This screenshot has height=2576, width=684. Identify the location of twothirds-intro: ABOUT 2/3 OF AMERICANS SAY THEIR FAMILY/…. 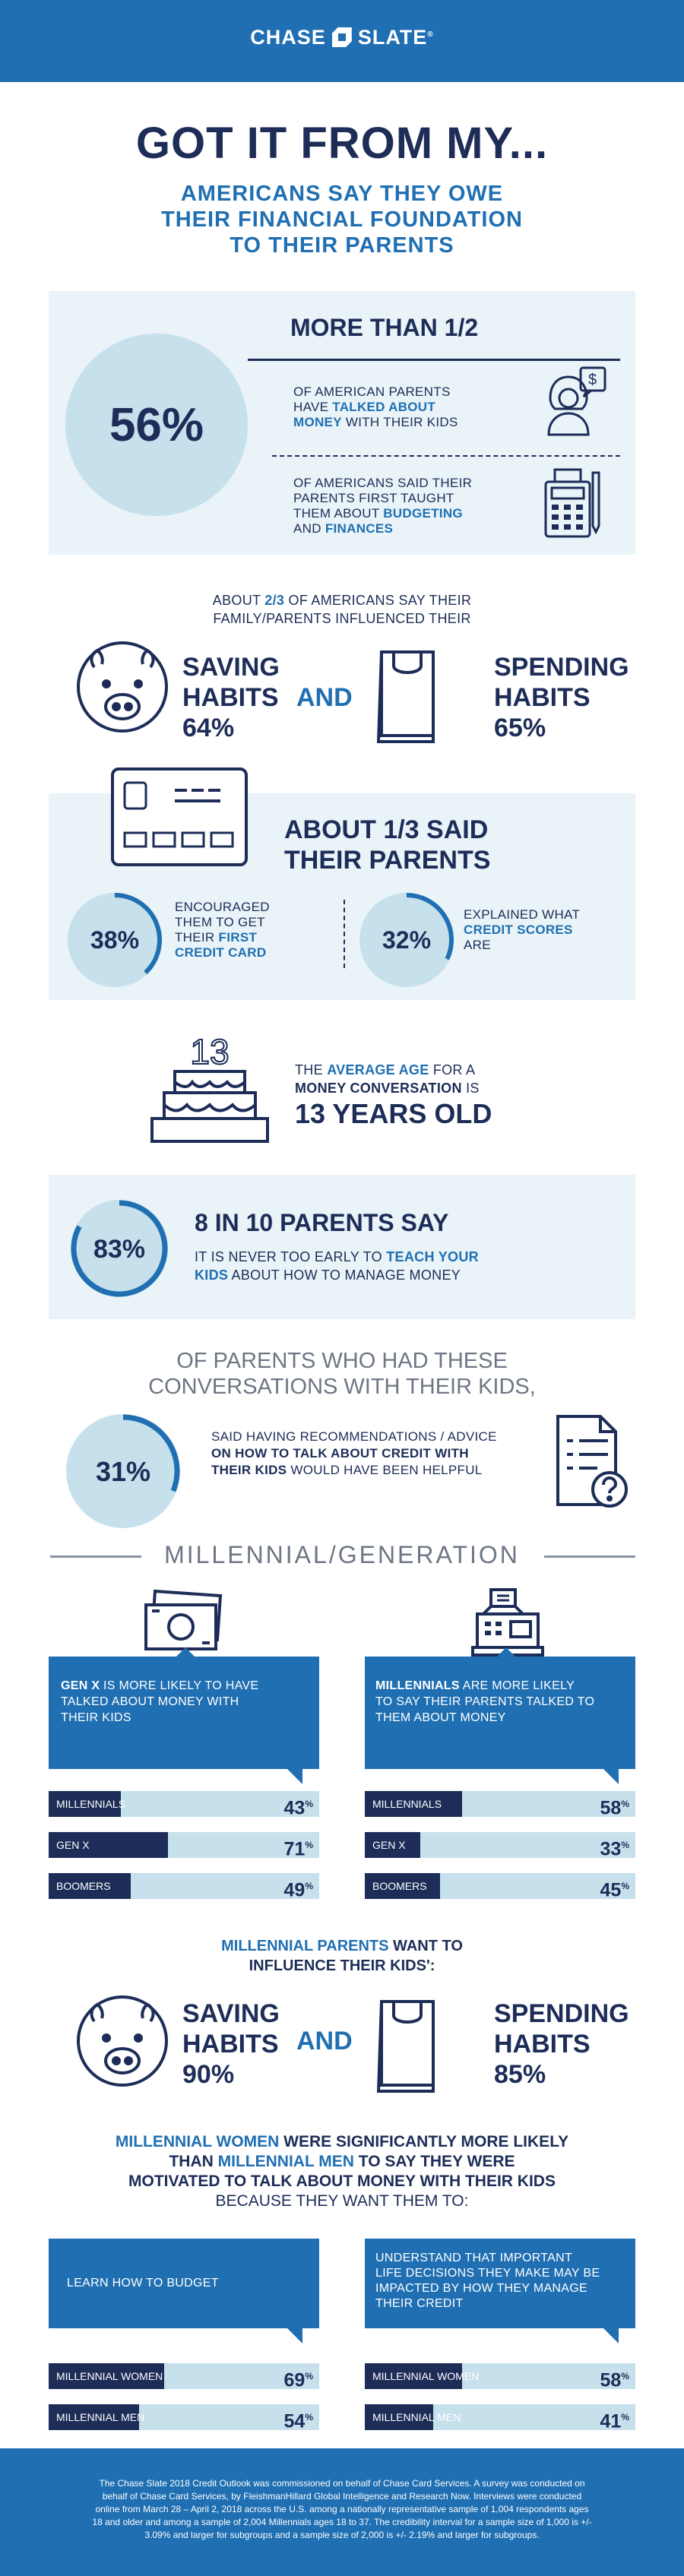
(342, 609).